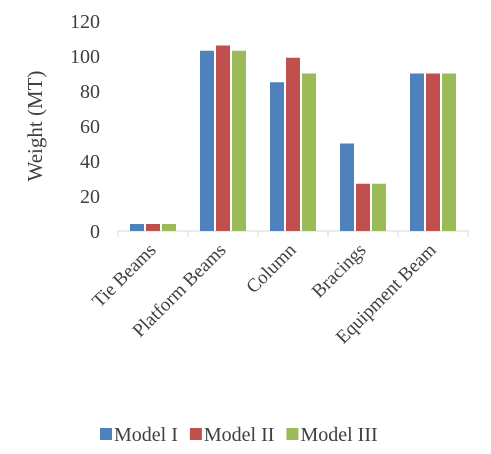 The width and height of the screenshot is (491, 454). What do you see at coordinates (271, 268) in the screenshot?
I see `x-category-label: Column` at bounding box center [271, 268].